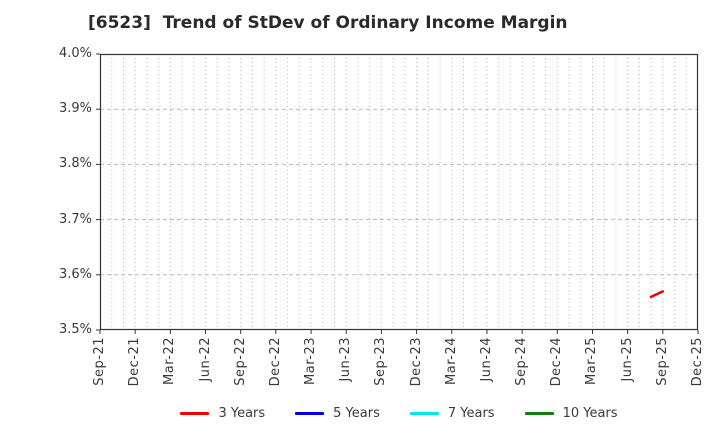 The width and height of the screenshot is (720, 440). I want to click on legend-swatch-3-years-icon, so click(195, 413).